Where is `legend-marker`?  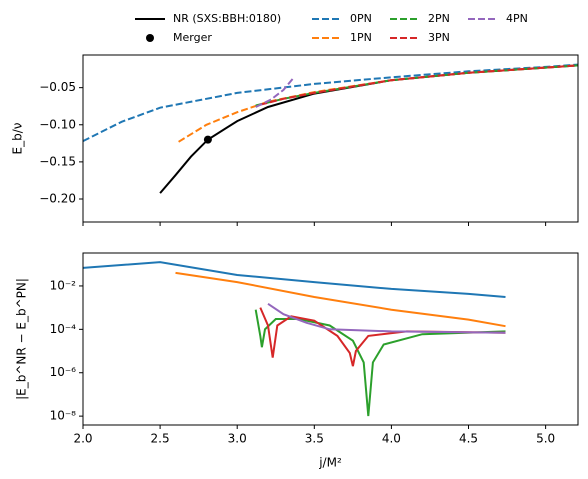
legend-marker is located at coordinates (150, 38).